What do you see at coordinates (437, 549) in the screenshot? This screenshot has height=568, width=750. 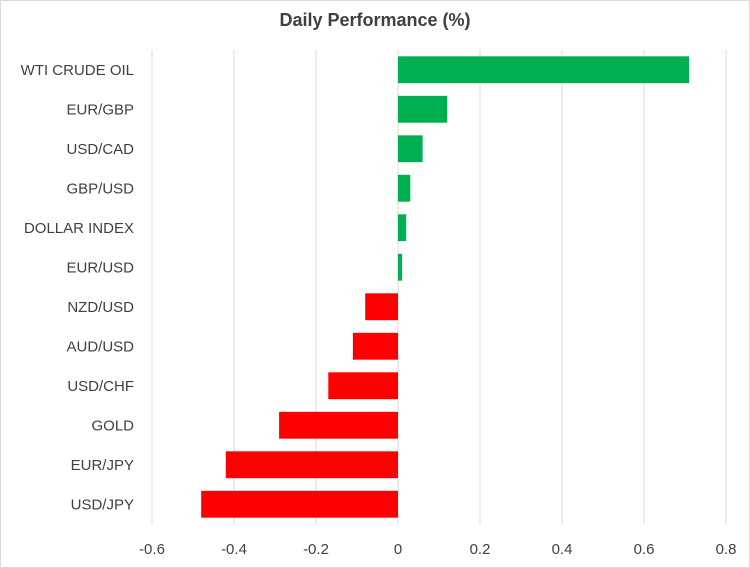 I see `x-tick-labels: -0.6 -0.4 -0.2 0 0.2 0.4 0.6 0.8` at bounding box center [437, 549].